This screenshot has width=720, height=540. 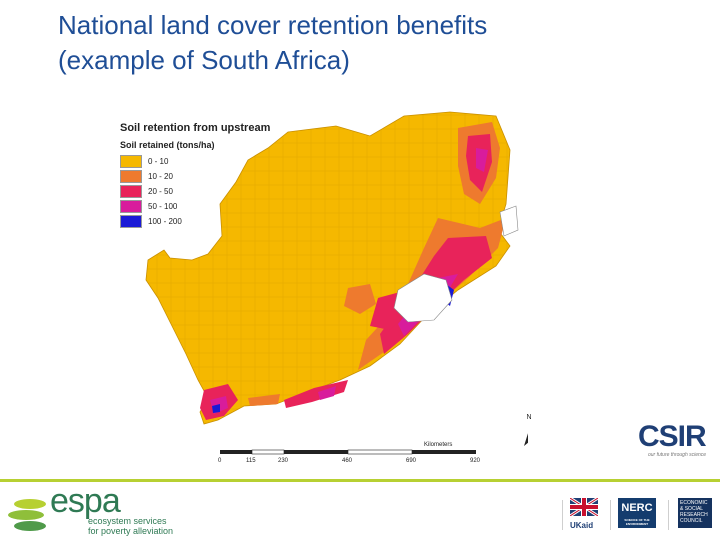 What do you see at coordinates (283, 461) in the screenshot?
I see `scale-tick: 230` at bounding box center [283, 461].